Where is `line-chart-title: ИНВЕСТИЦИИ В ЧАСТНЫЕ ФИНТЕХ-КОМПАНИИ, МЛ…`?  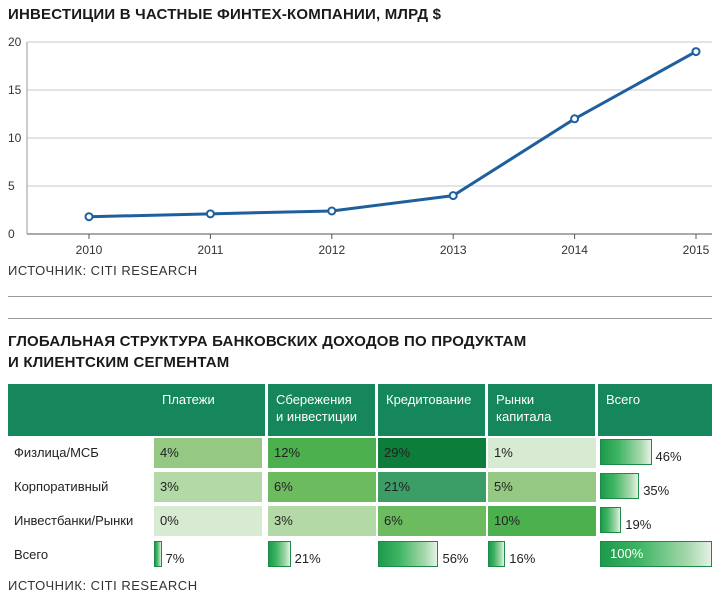
line-chart-title: ИНВЕСТИЦИИ В ЧАСТНЫЕ ФИНТЕХ-КОМПАНИИ, МЛ… is located at coordinates (225, 14).